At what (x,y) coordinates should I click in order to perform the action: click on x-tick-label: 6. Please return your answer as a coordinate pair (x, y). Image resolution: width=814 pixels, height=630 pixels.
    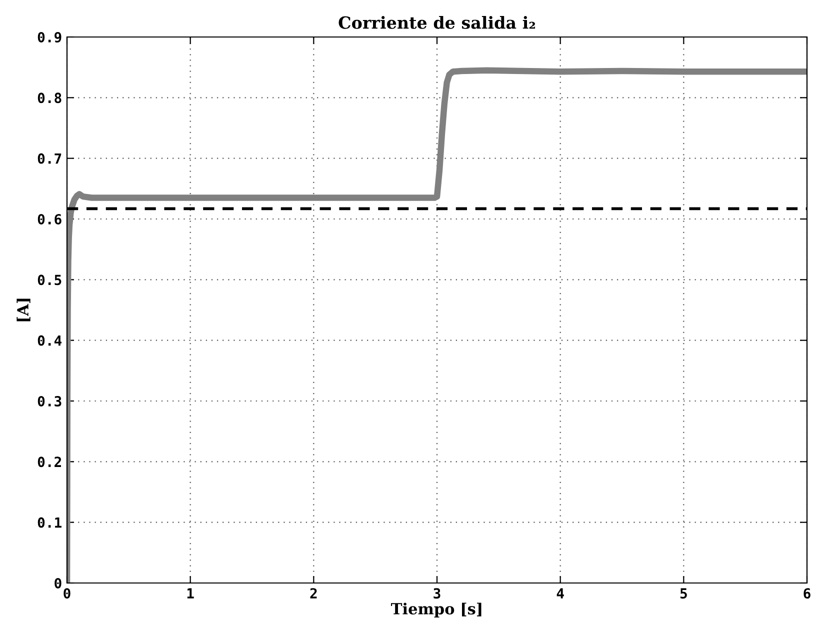
    Looking at the image, I should click on (807, 593).